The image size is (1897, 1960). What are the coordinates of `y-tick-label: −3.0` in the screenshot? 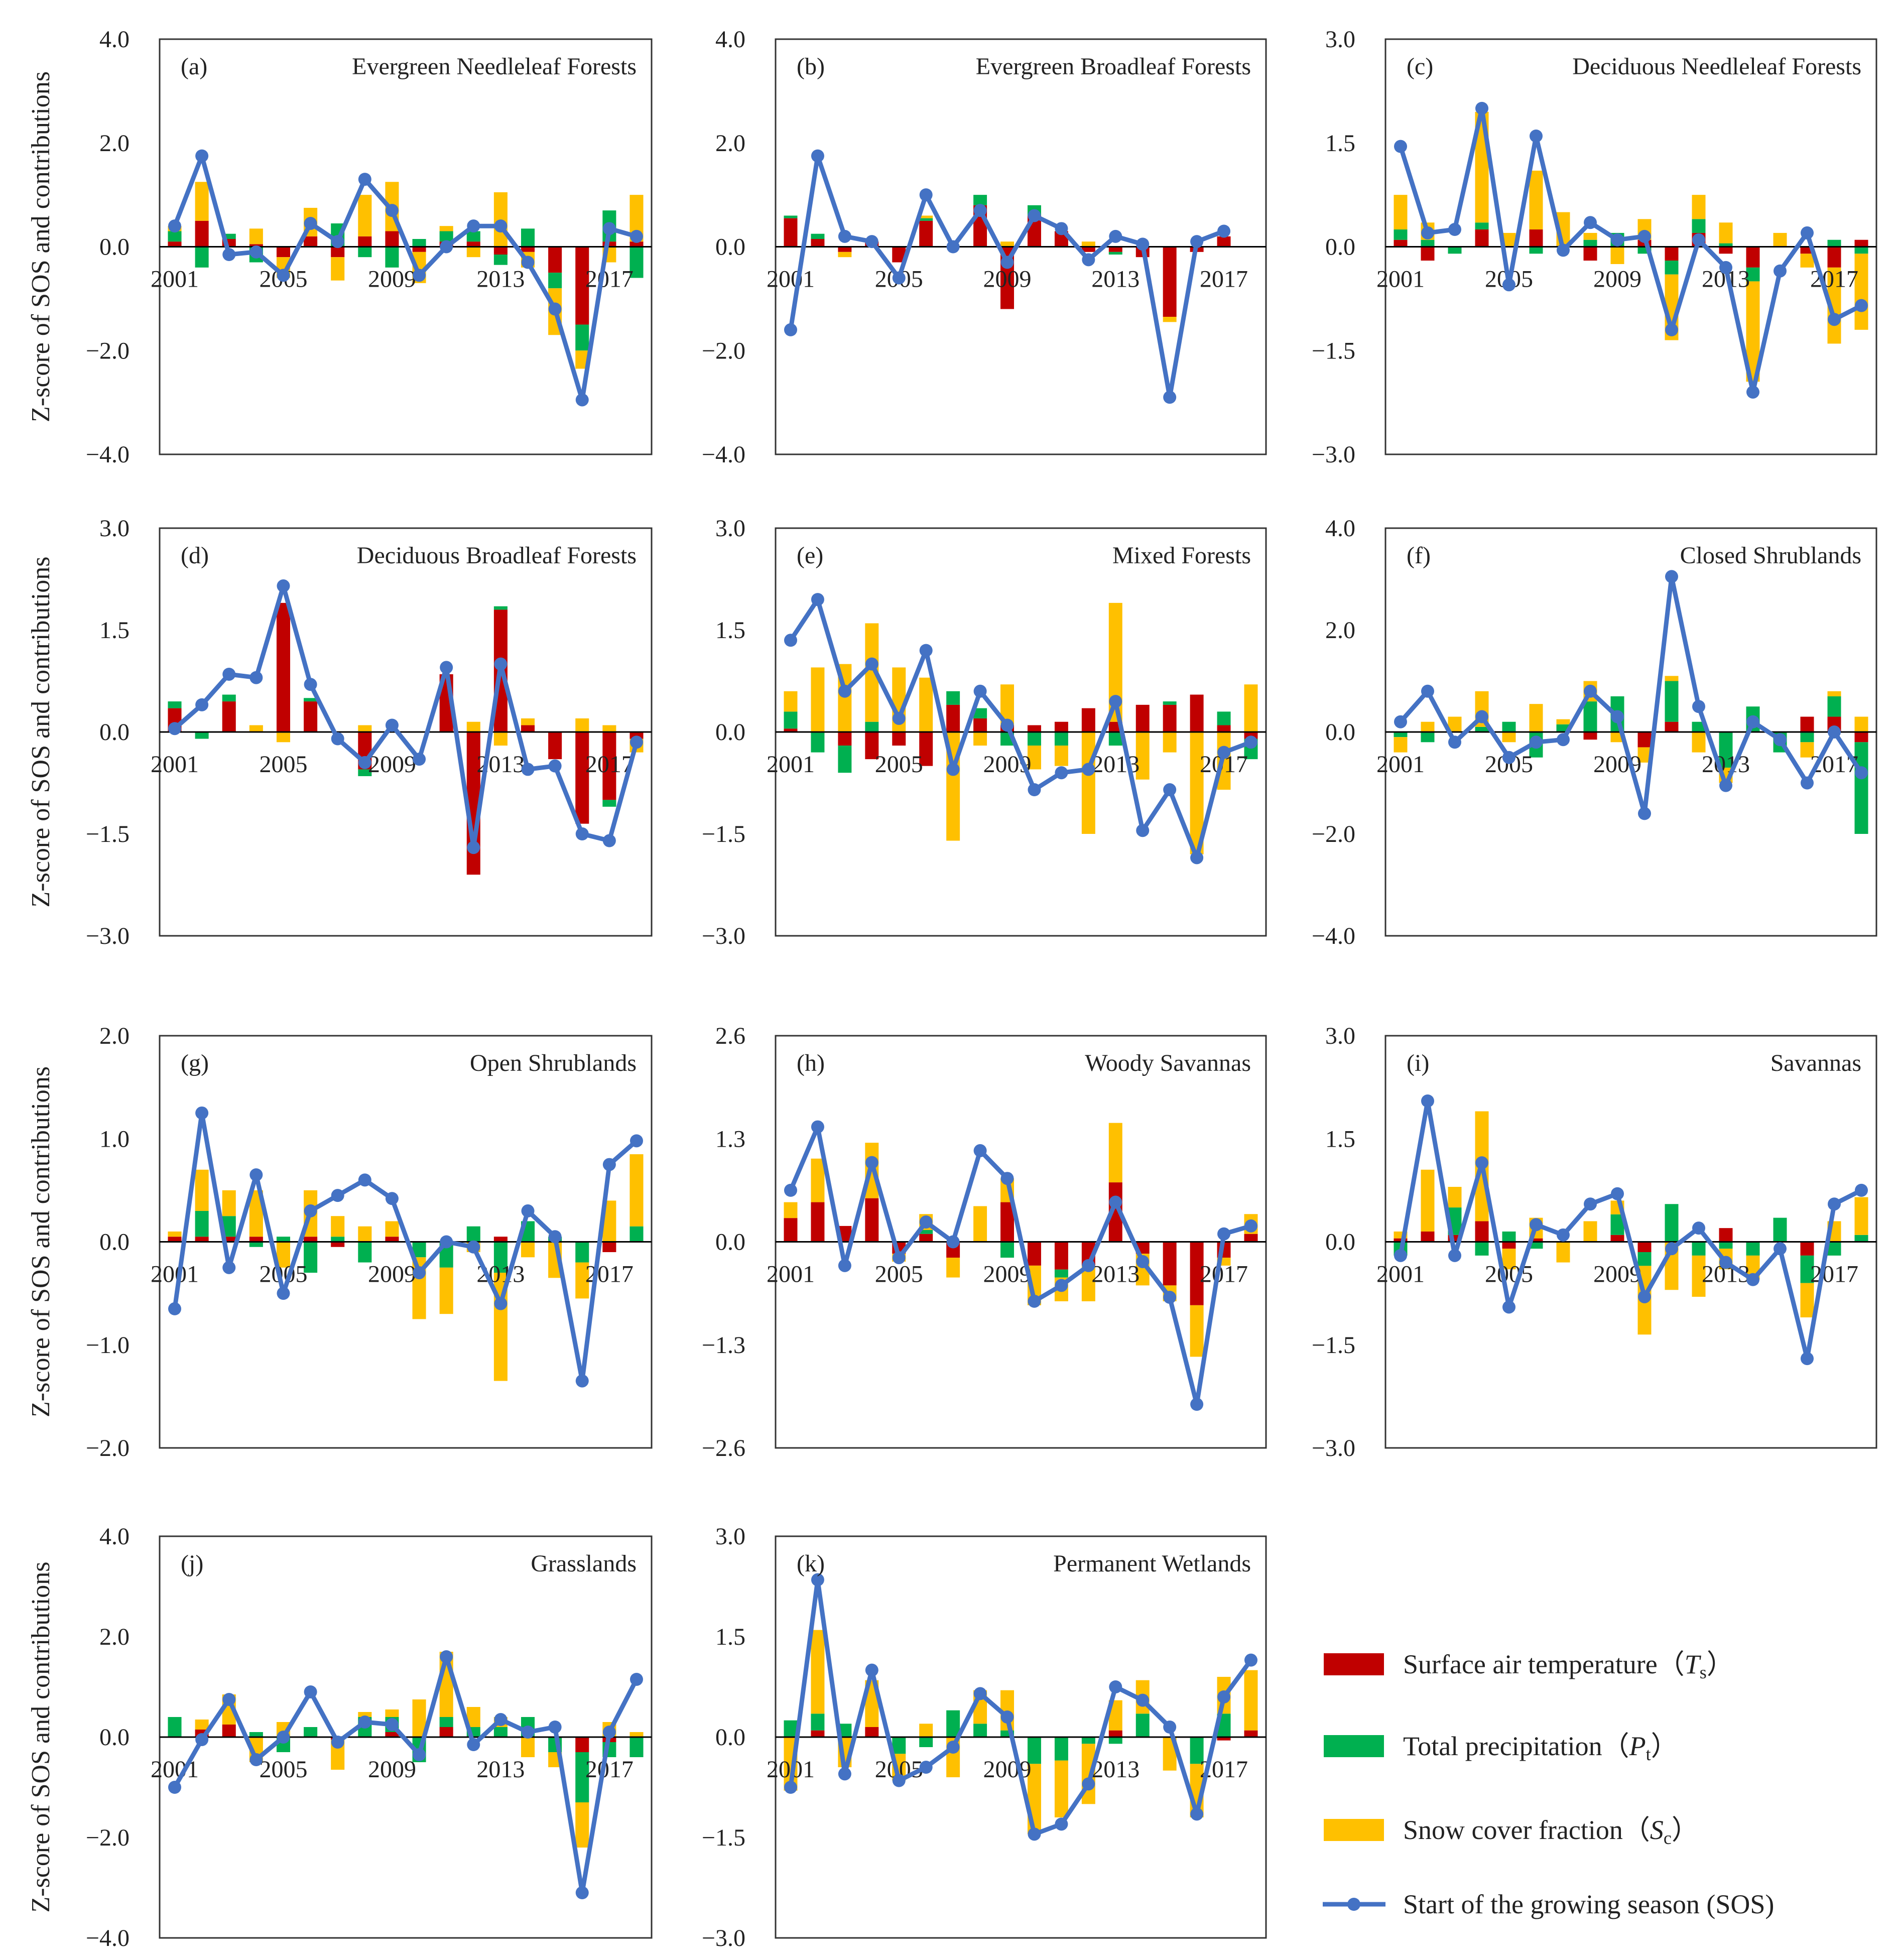 It's located at (723, 936).